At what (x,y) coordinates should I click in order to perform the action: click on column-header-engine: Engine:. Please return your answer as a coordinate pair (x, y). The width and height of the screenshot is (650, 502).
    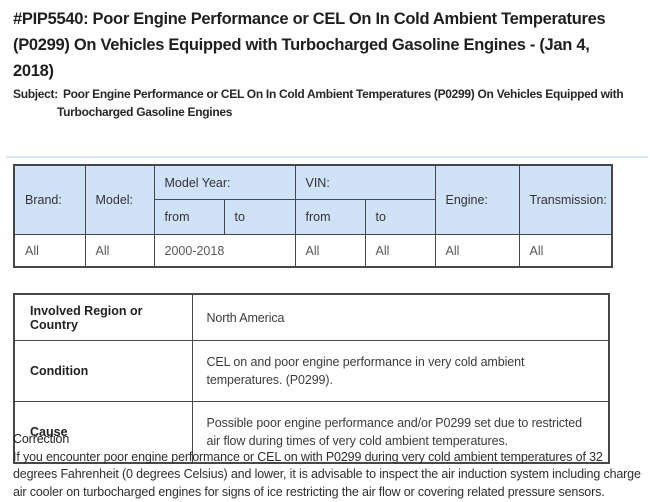
    Looking at the image, I should click on (477, 199).